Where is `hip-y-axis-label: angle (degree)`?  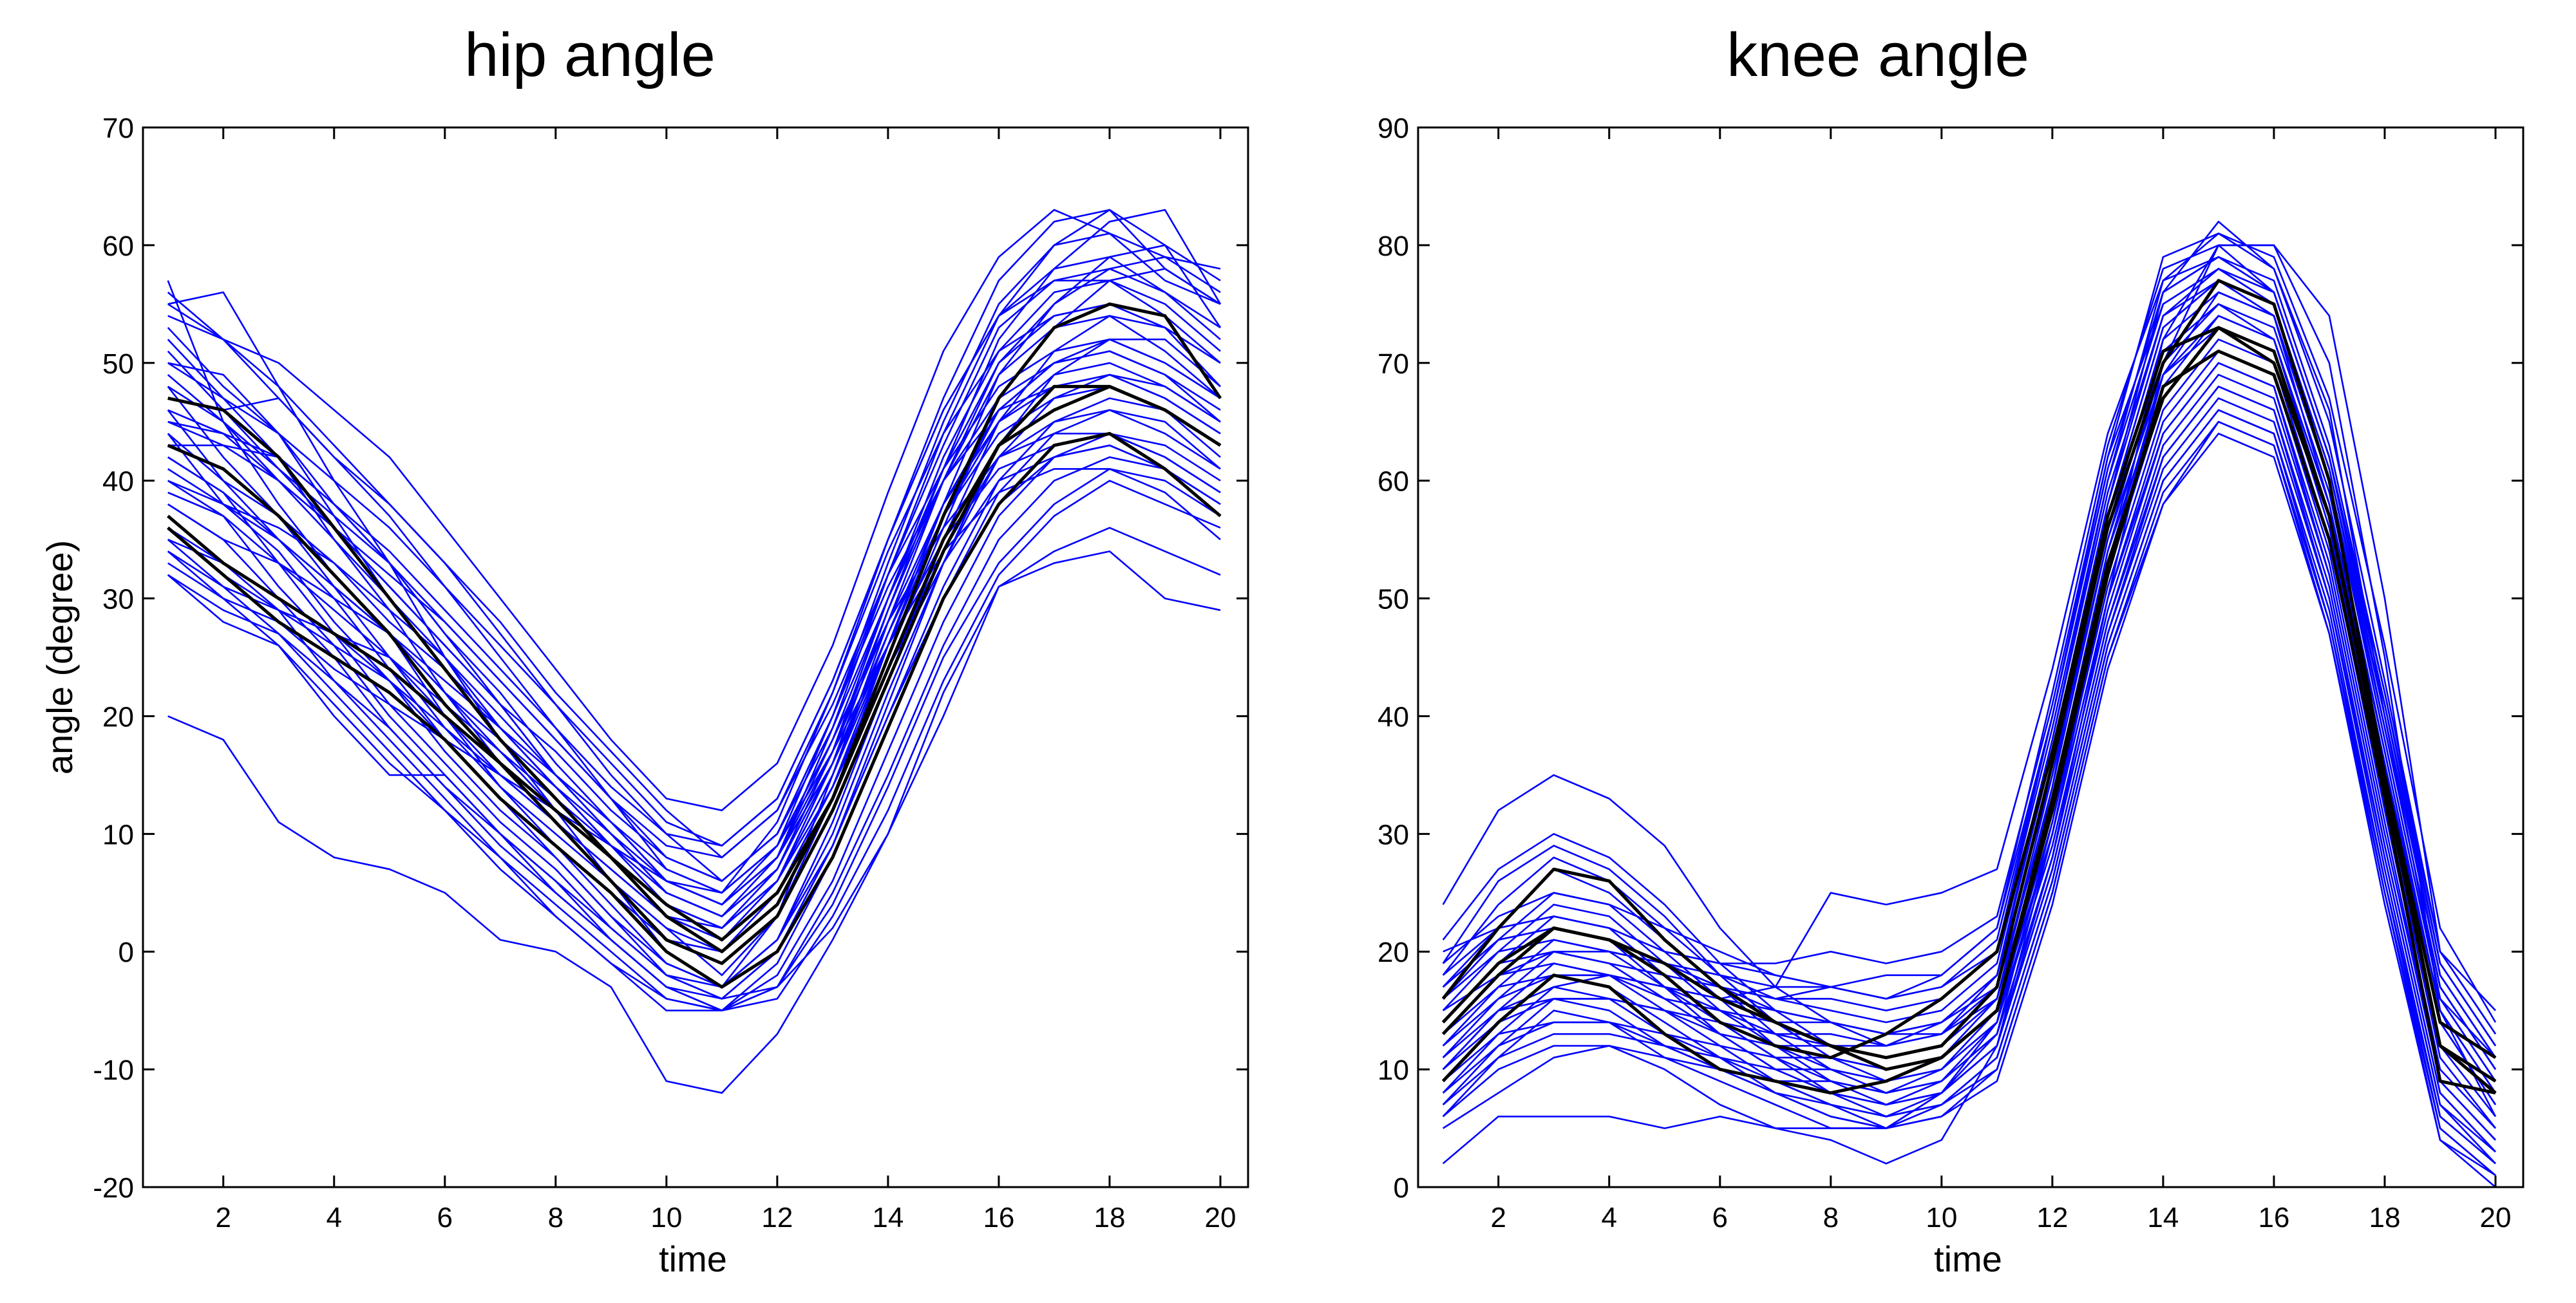 hip-y-axis-label: angle (degree) is located at coordinates (60, 657).